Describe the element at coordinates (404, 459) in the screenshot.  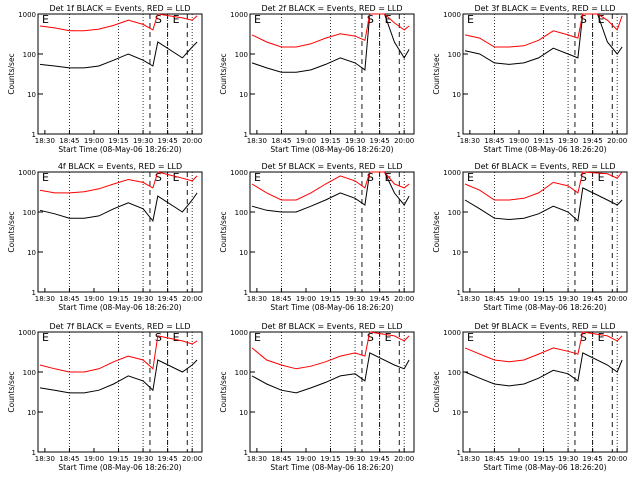
I see `panel-8-xtick-label: 20:00` at that location.